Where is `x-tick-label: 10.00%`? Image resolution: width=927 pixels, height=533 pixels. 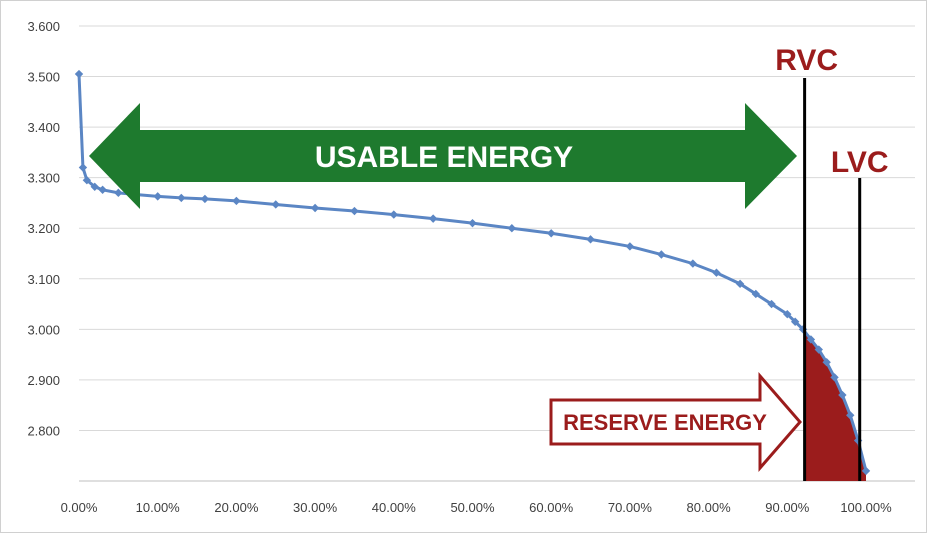 x-tick-label: 10.00% is located at coordinates (158, 507).